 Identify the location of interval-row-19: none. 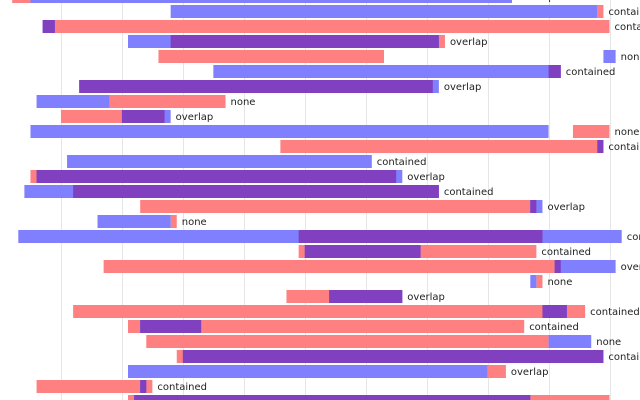
(551, 281).